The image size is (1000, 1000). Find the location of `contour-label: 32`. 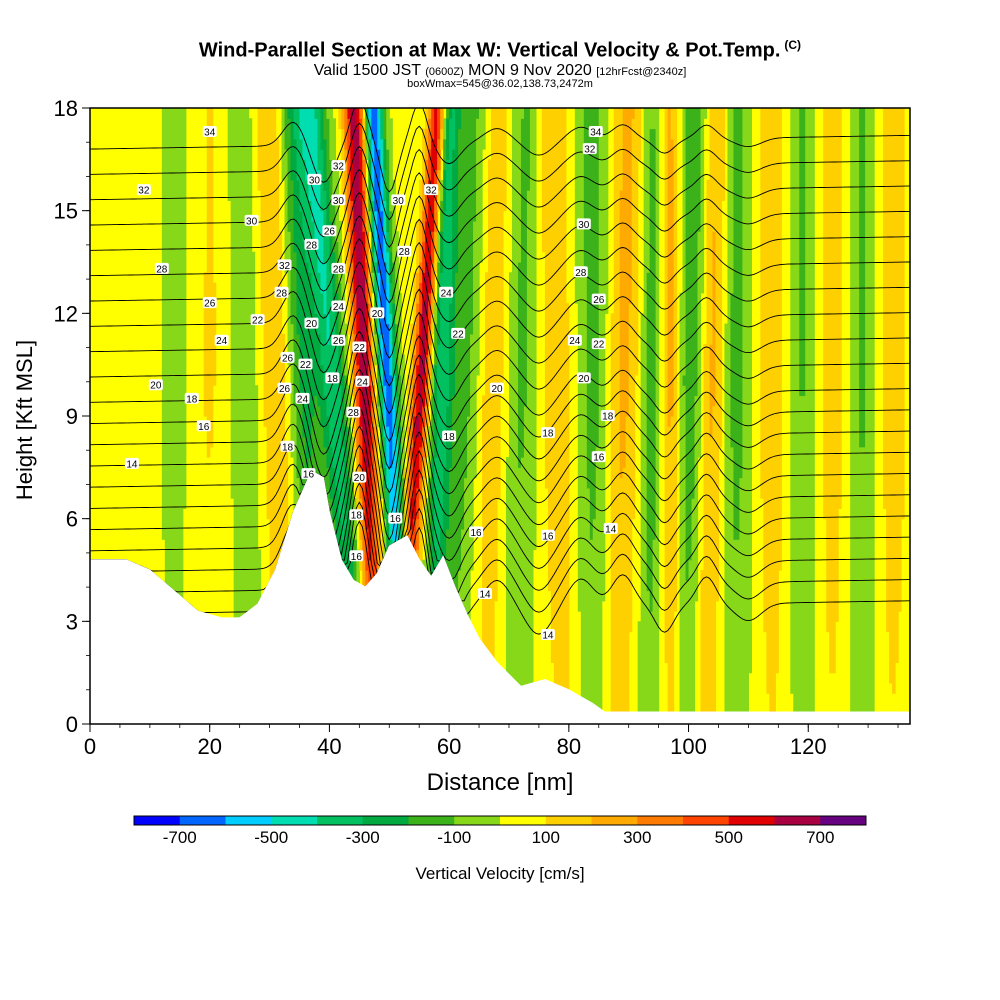

contour-label: 32 is located at coordinates (431, 190).